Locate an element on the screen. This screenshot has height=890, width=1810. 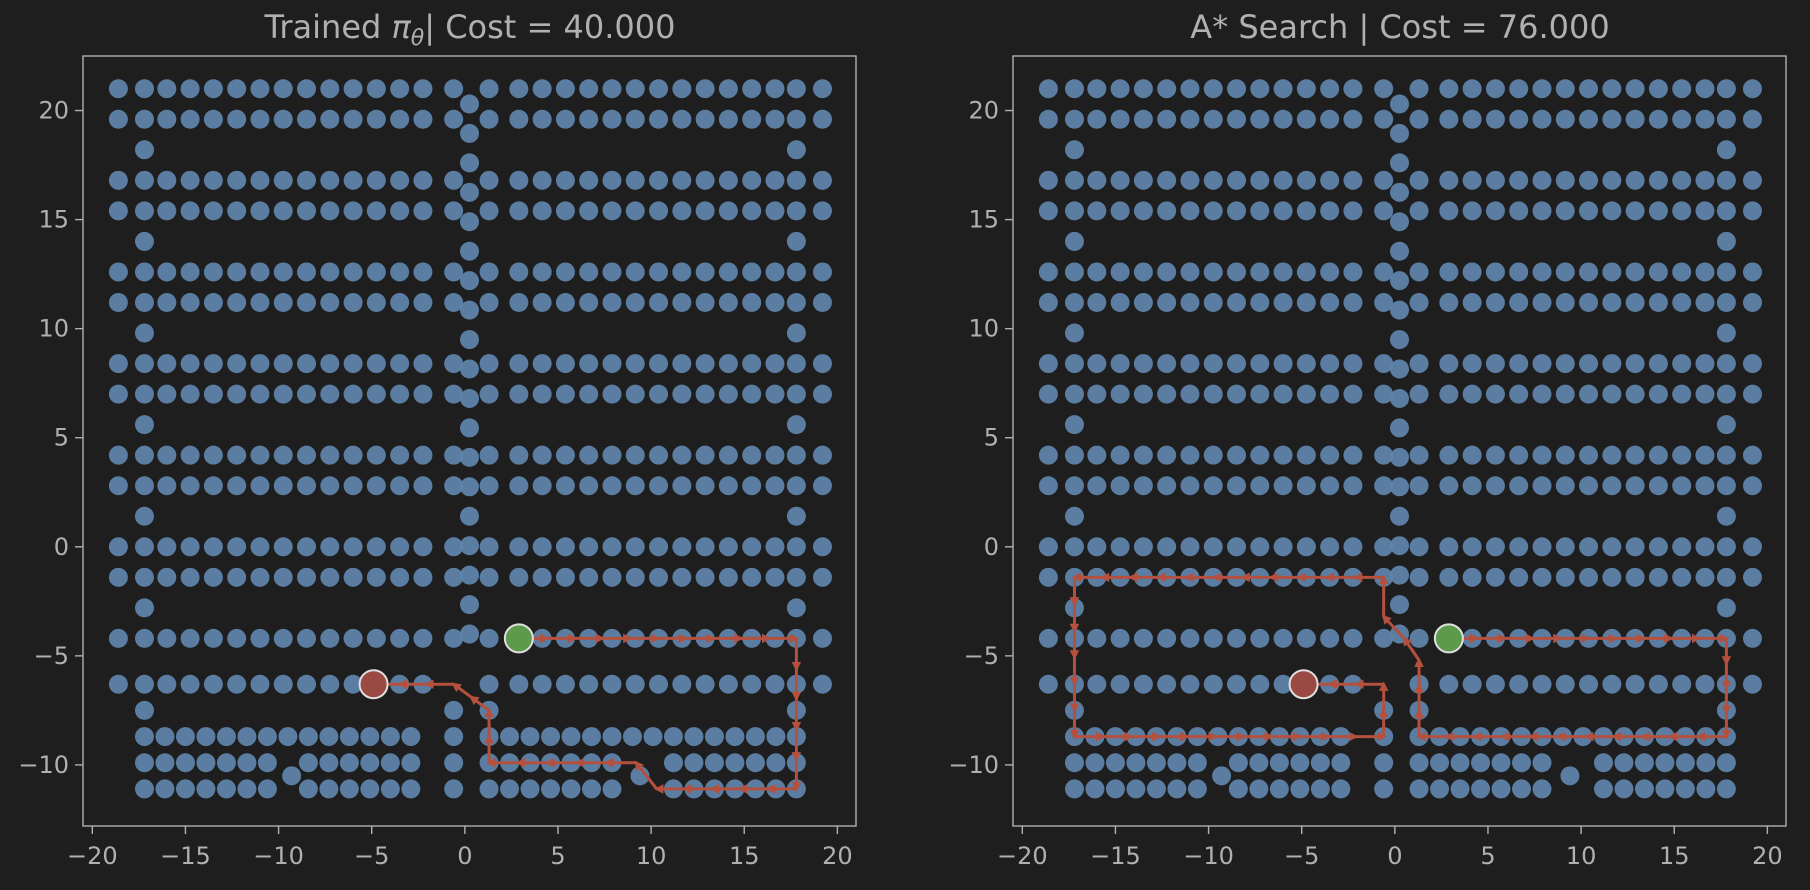
x-tick-label: 20 is located at coordinates (837, 856).